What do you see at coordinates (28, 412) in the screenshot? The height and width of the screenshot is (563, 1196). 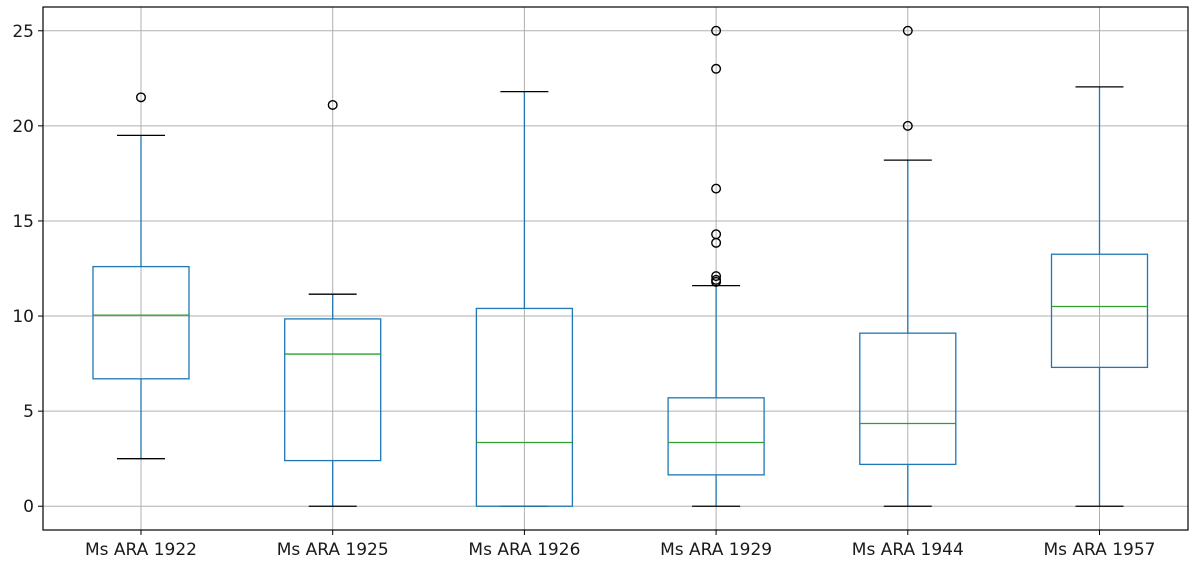 I see `y-tick-label: 5` at bounding box center [28, 412].